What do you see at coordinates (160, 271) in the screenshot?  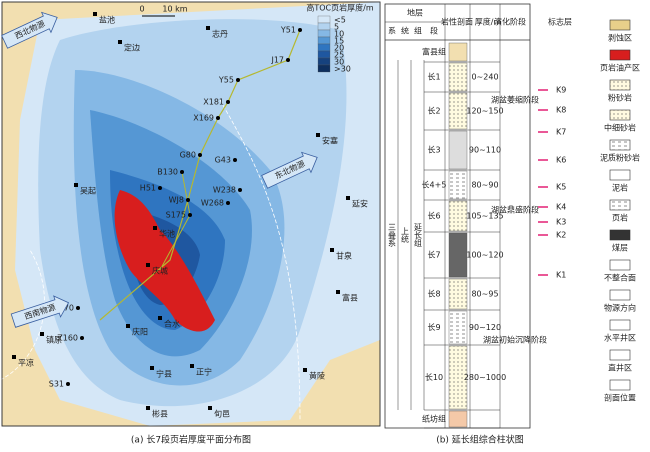 I see `town-label: 庆城` at bounding box center [160, 271].